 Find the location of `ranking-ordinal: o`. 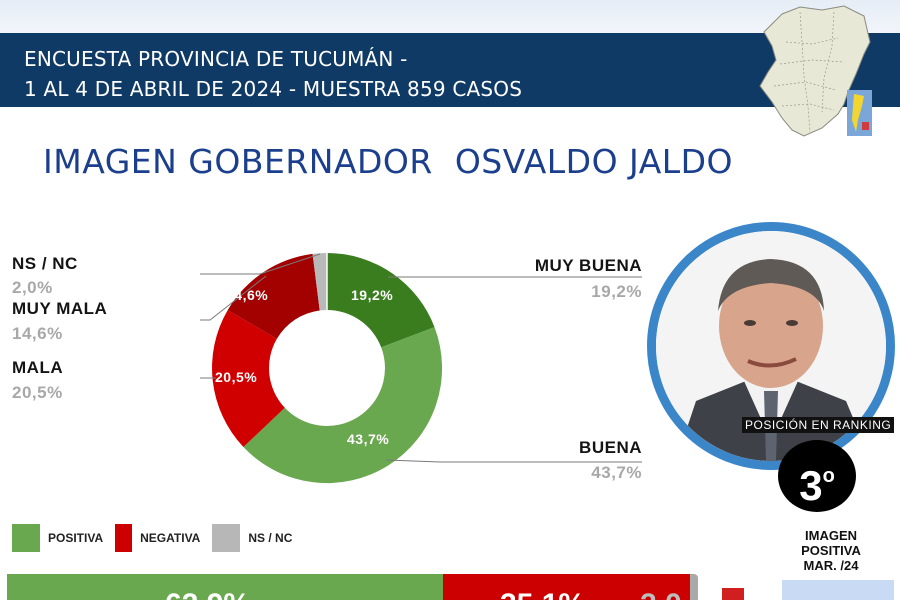

ranking-ordinal: o is located at coordinates (828, 476).